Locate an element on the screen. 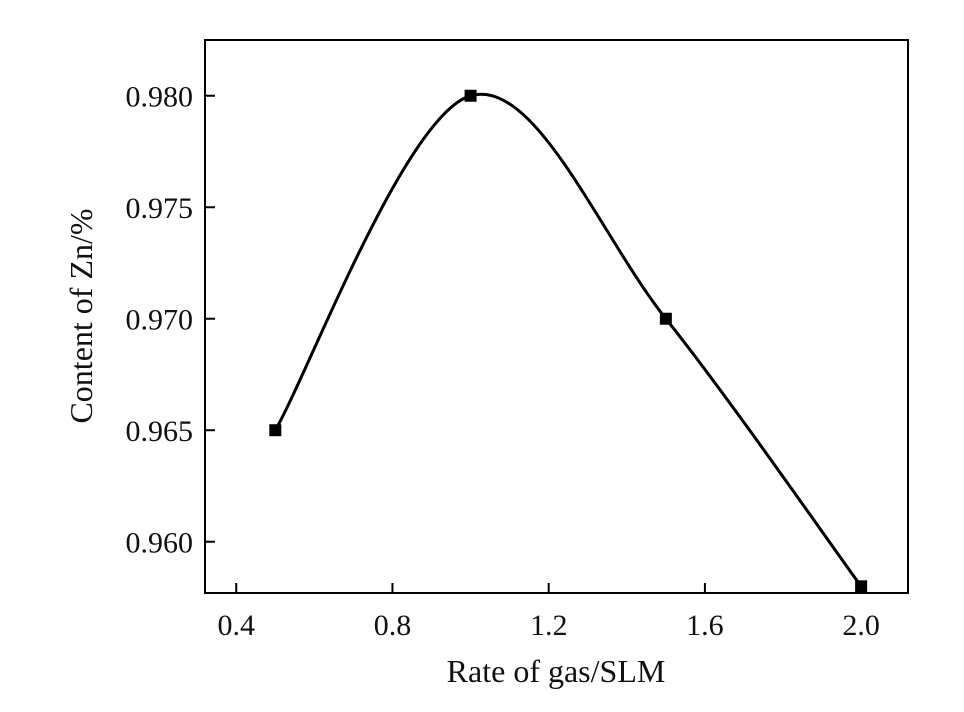 The height and width of the screenshot is (712, 964). x-axis: 0.4 0.8 1.2 1.6 2.0 is located at coordinates (548, 612).